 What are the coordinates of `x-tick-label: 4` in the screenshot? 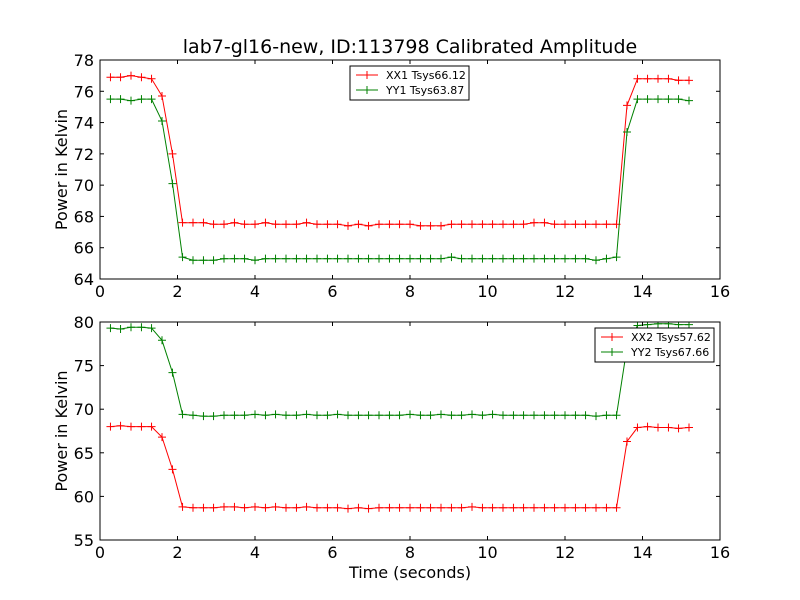 It's located at (255, 552).